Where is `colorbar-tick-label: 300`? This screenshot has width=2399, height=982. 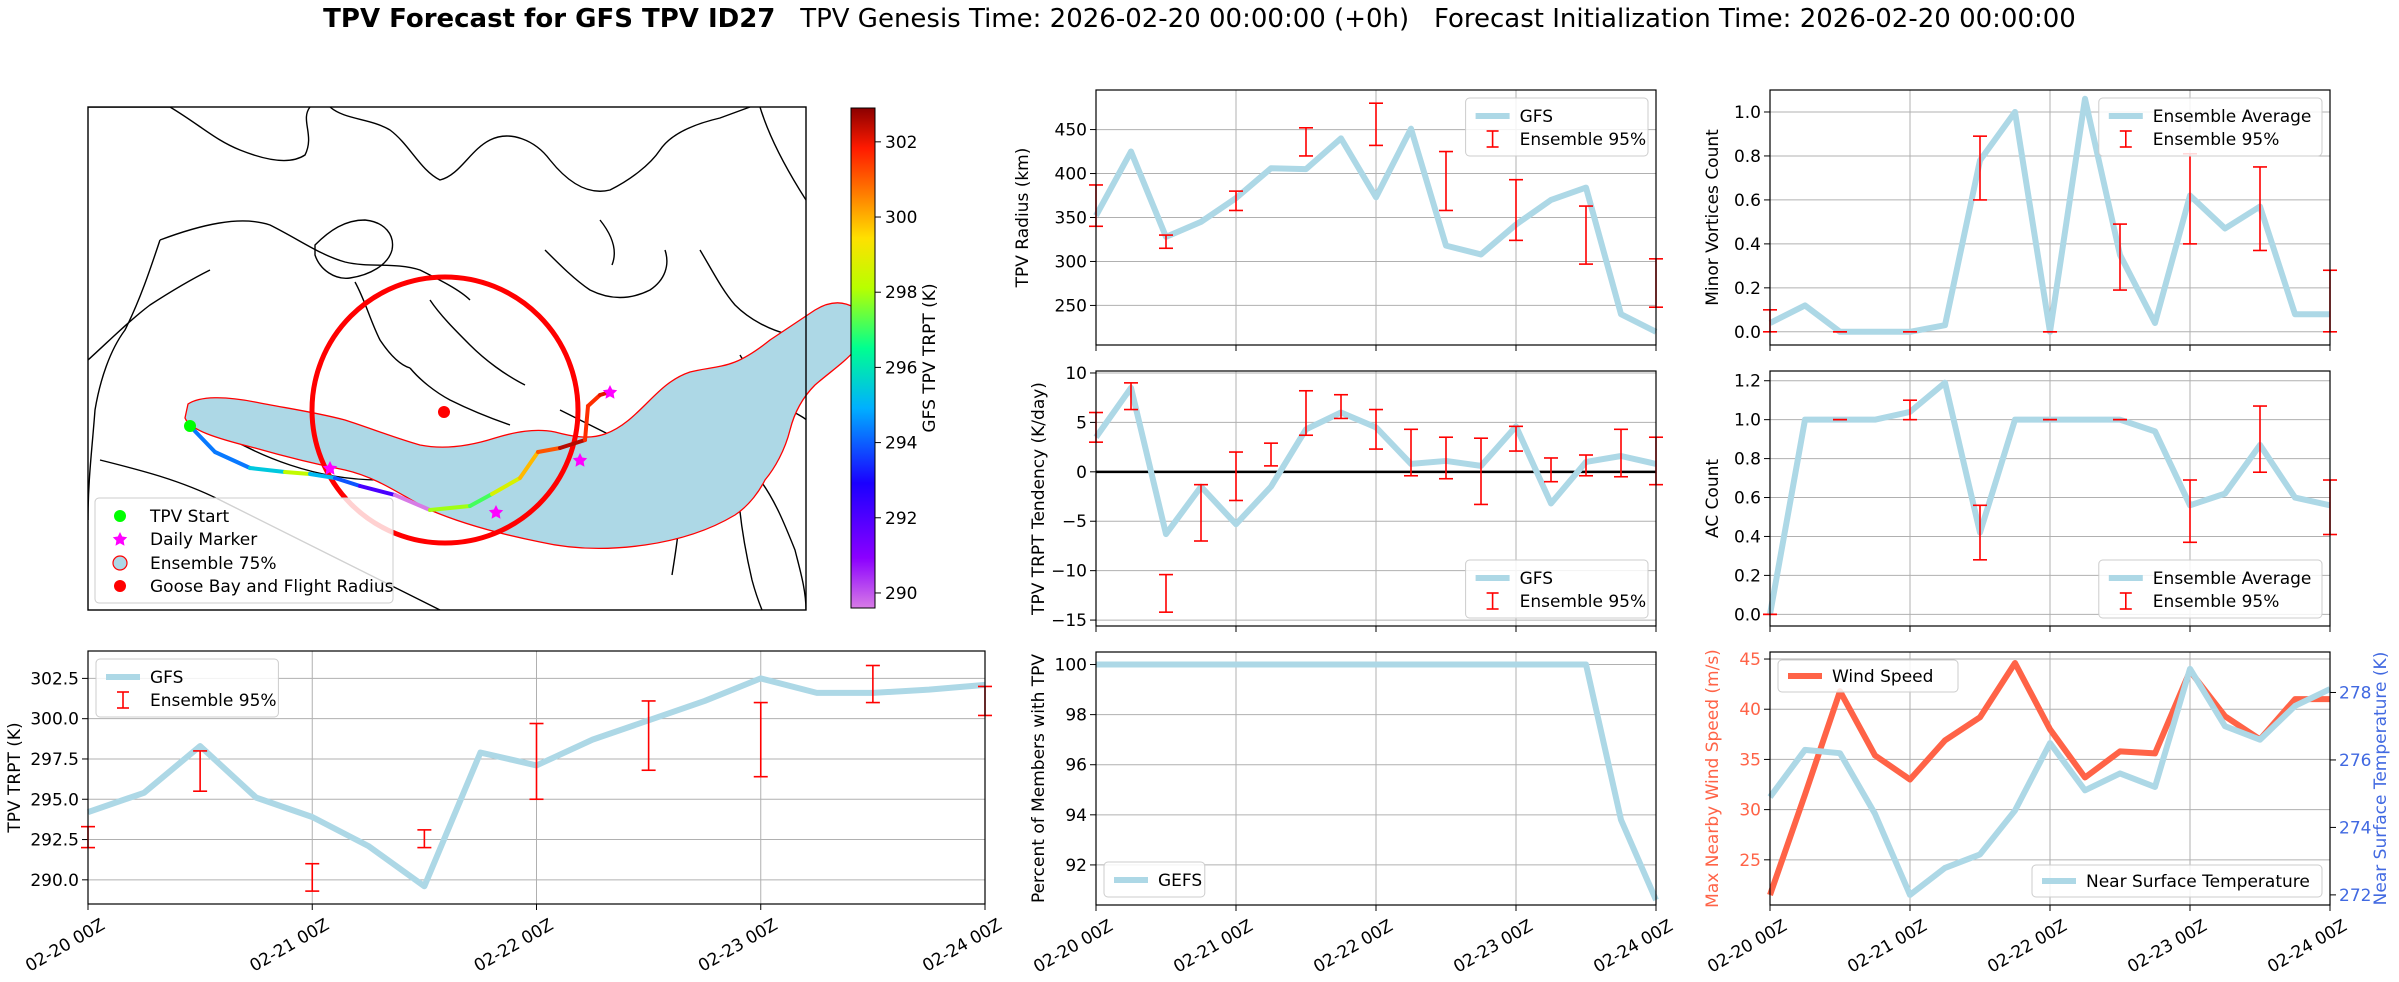 colorbar-tick-label: 300 is located at coordinates (901, 218).